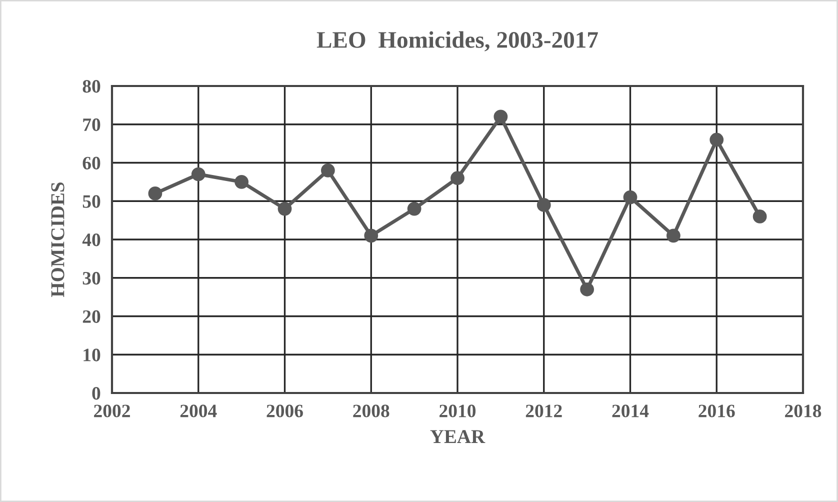  I want to click on y-tick-label: 30, so click(91, 278).